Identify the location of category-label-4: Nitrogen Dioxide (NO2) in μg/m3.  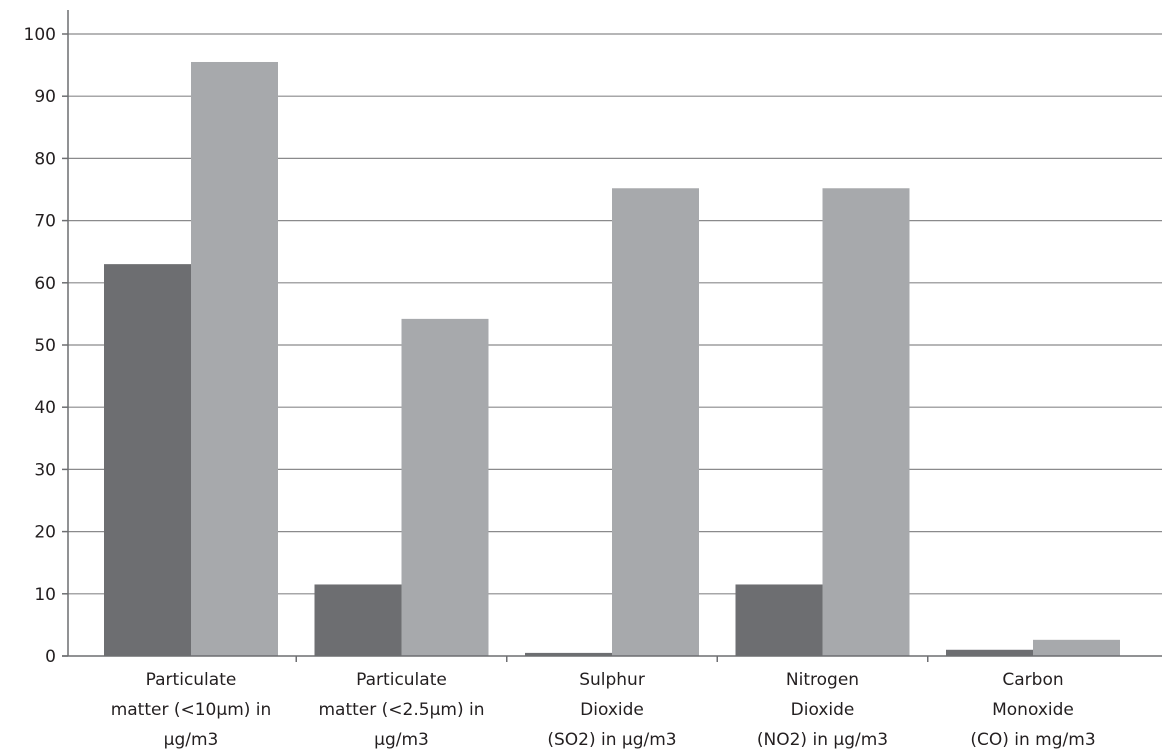
(822, 710).